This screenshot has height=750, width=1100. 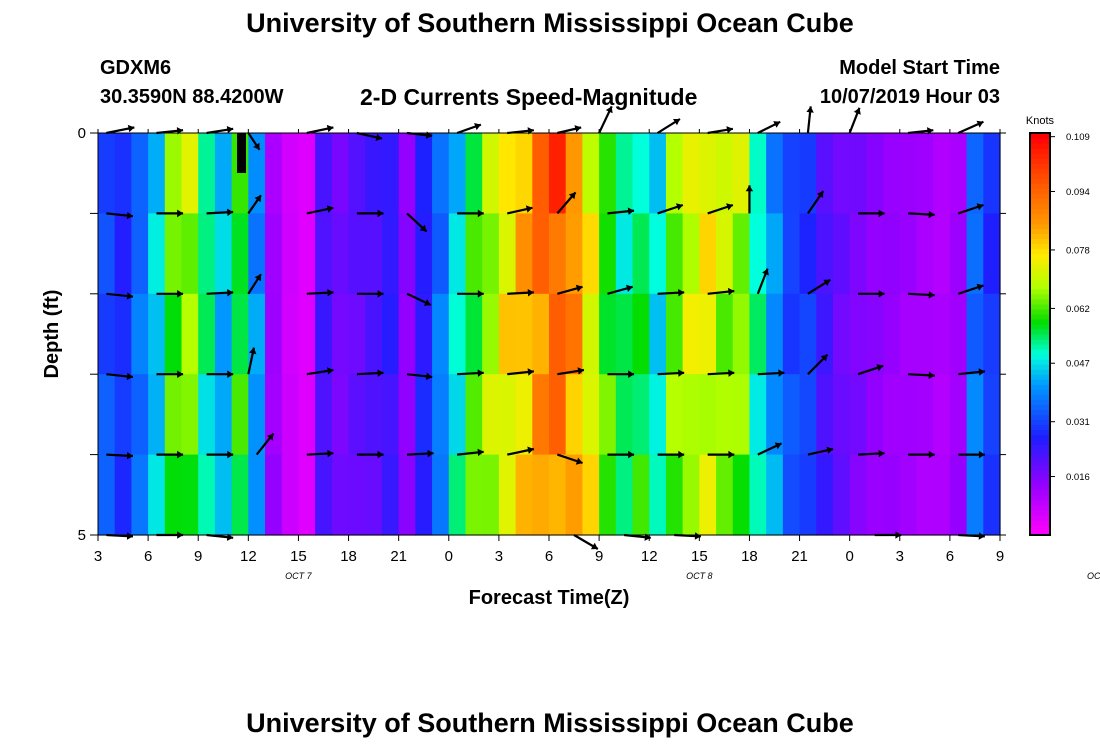 What do you see at coordinates (749, 556) in the screenshot?
I see `x-tick-label: 18` at bounding box center [749, 556].